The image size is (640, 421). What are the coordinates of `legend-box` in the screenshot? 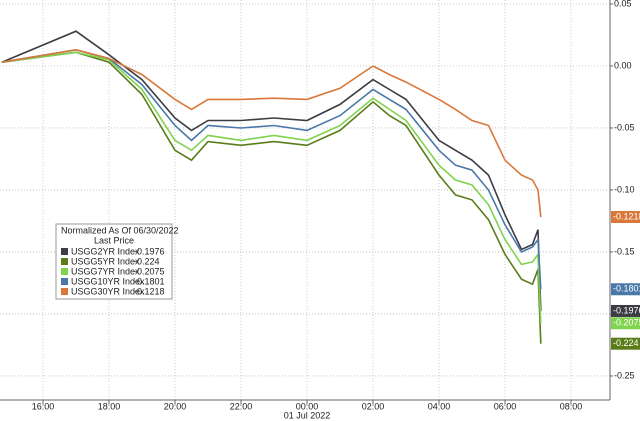 It's located at (114, 261).